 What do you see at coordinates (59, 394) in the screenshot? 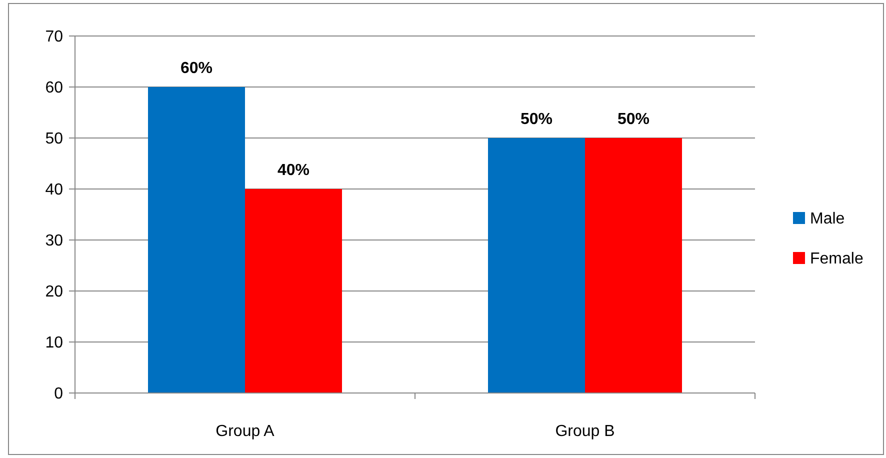
I see `y-tick-label: 0` at bounding box center [59, 394].